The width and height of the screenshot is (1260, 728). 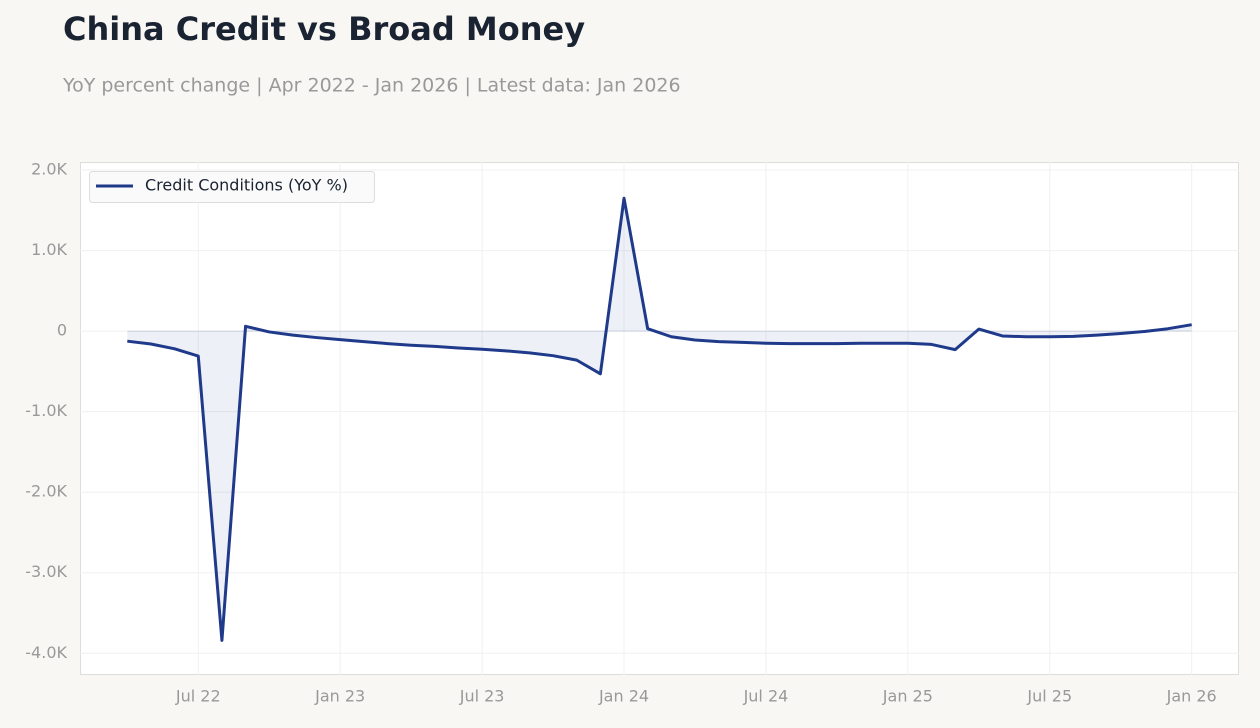 I want to click on y-tick-label: -2.0K, so click(x=46, y=491).